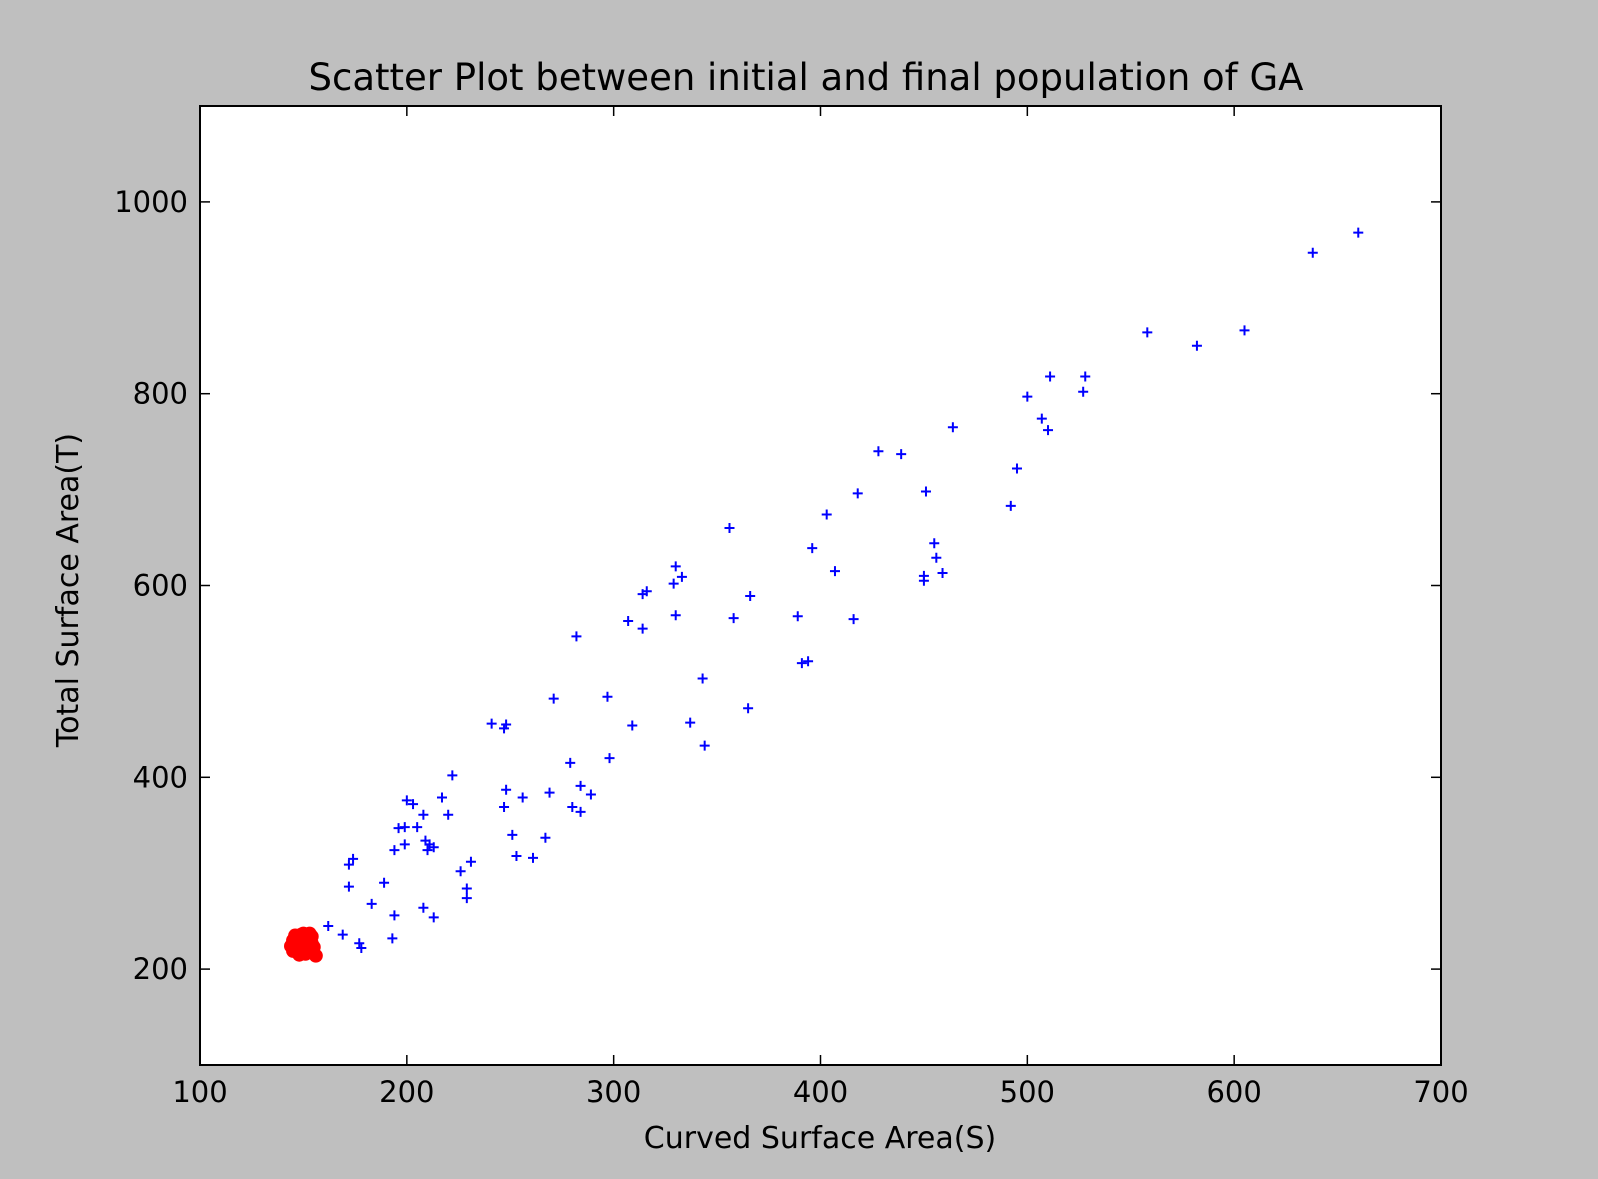 The height and width of the screenshot is (1179, 1598). What do you see at coordinates (613, 1092) in the screenshot?
I see `x-tick-label: 300` at bounding box center [613, 1092].